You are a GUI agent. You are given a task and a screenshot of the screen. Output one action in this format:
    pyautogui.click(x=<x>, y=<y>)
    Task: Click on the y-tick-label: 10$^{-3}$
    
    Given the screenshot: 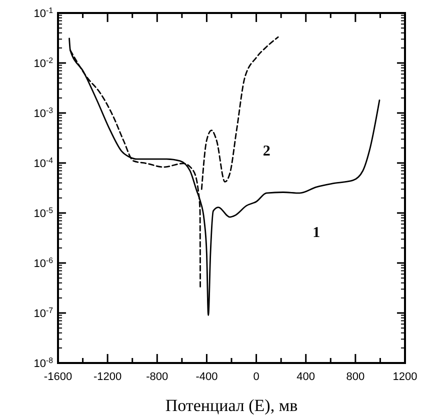 What is the action you would take?
    pyautogui.click(x=44, y=113)
    